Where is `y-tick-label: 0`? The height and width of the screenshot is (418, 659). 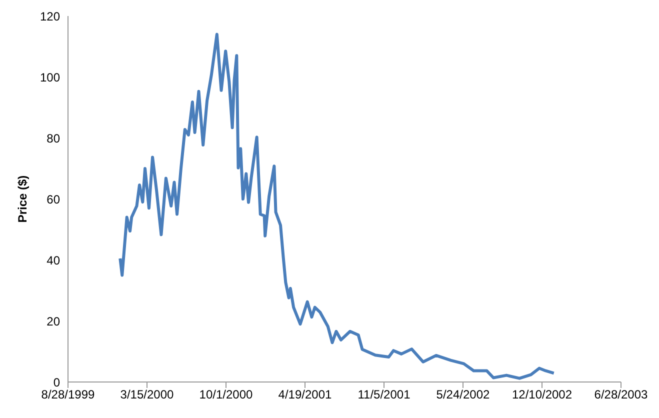
y-tick-label: 0 is located at coordinates (56, 382).